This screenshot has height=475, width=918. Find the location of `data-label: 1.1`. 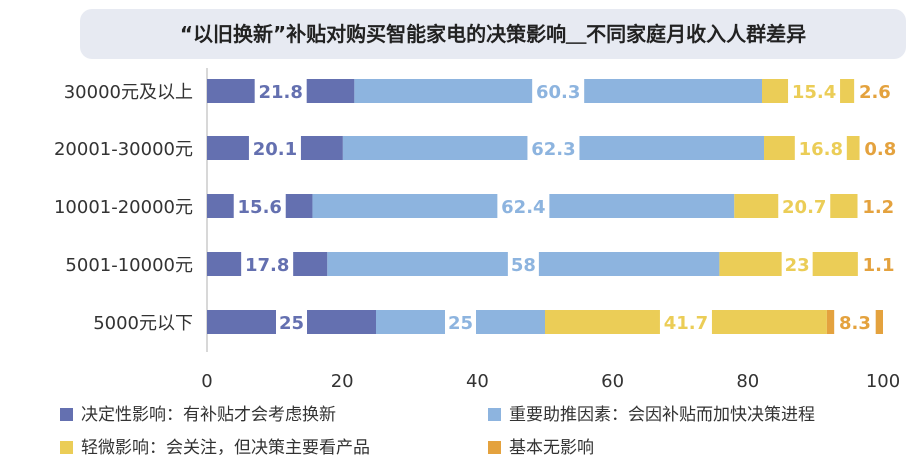

data-label: 1.1 is located at coordinates (879, 265).